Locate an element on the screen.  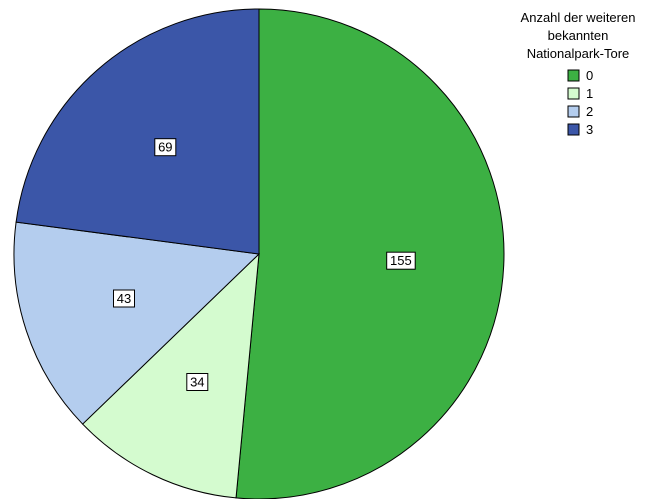
legend-item-3: 3 is located at coordinates (580, 129).